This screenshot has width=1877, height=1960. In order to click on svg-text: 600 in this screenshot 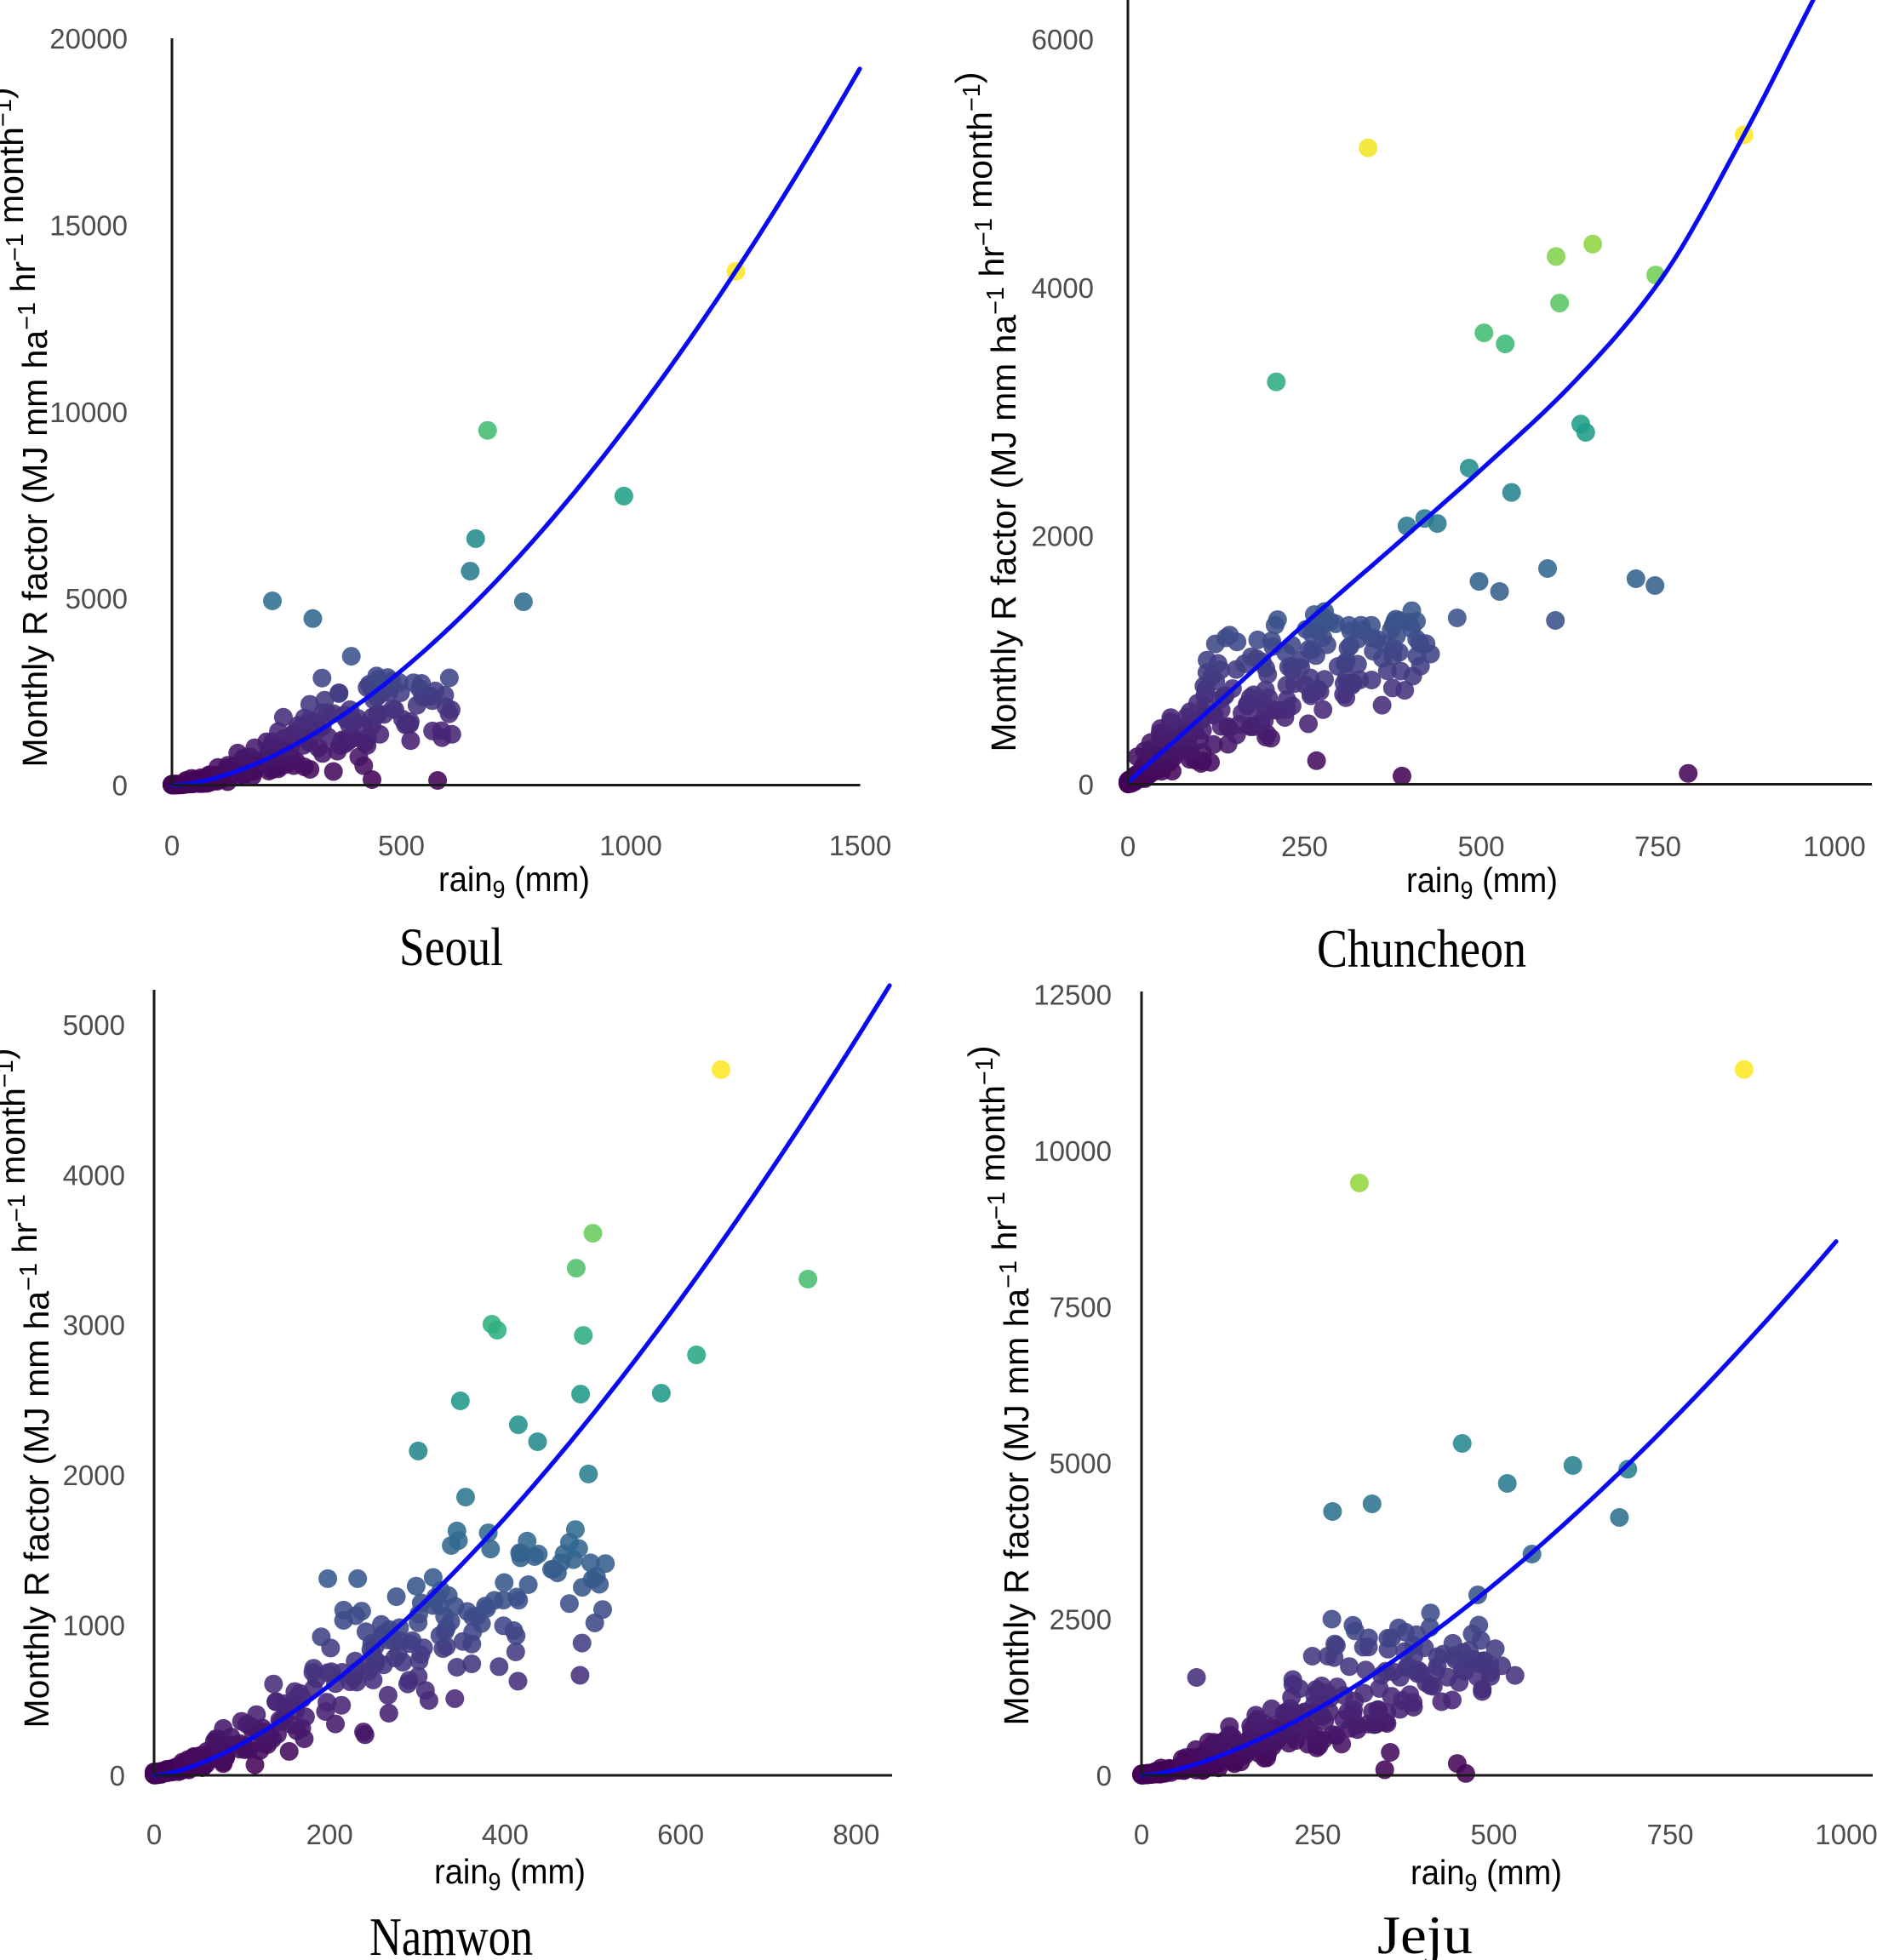, I will do `click(681, 1834)`.